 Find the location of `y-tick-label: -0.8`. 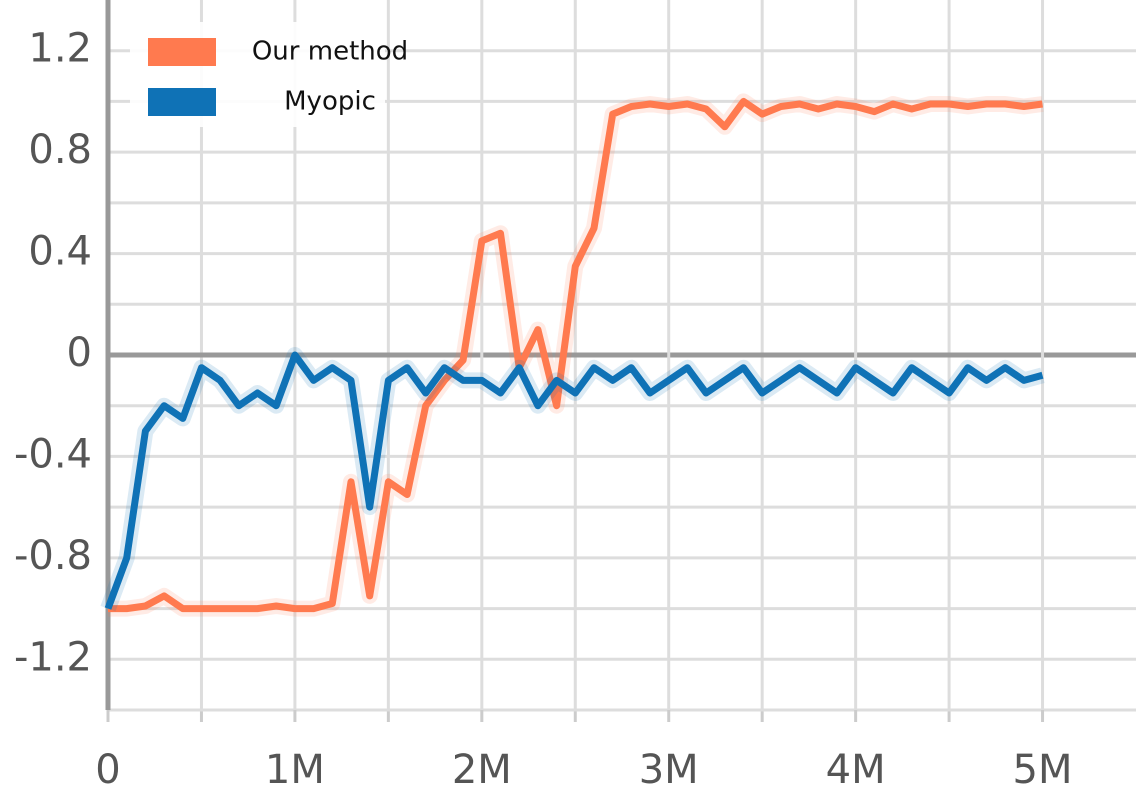

y-tick-label: -0.8 is located at coordinates (53, 556).